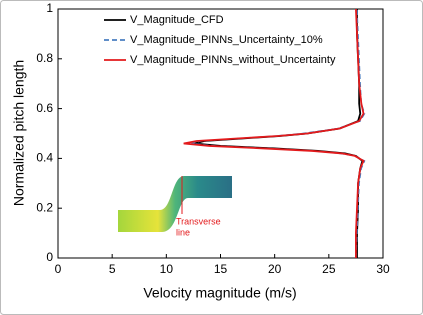 This screenshot has width=423, height=315. I want to click on x-axis-title: Velocity magnitude (m/s), so click(219, 293).